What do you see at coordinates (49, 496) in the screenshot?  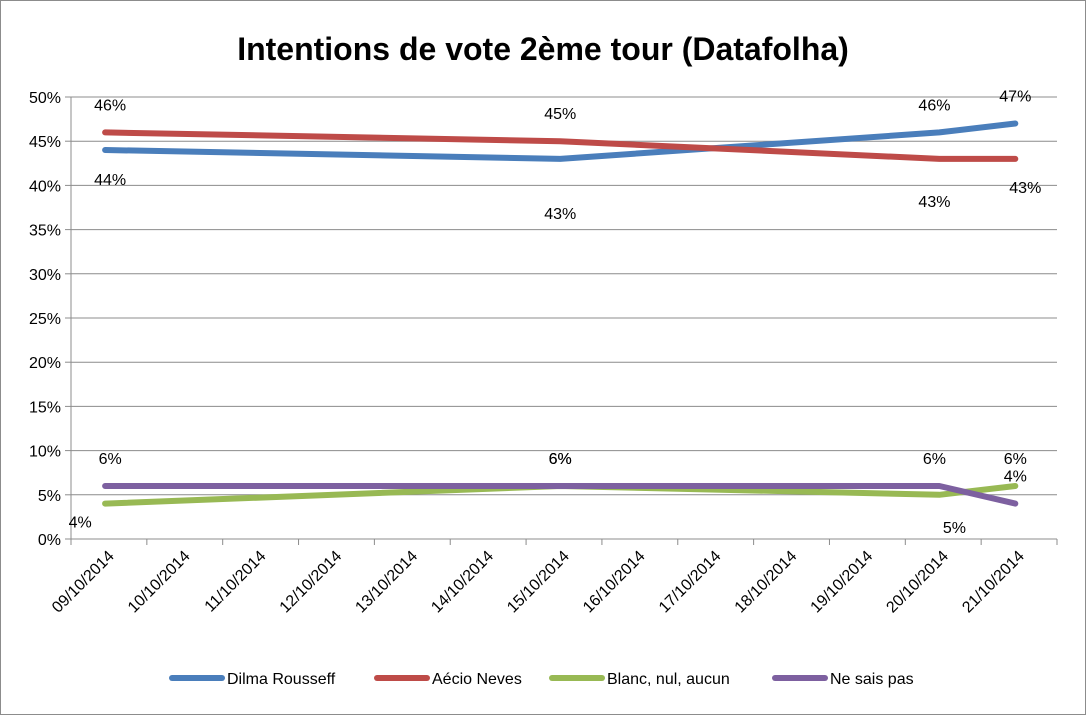 I see `y-tick-label: 5%` at bounding box center [49, 496].